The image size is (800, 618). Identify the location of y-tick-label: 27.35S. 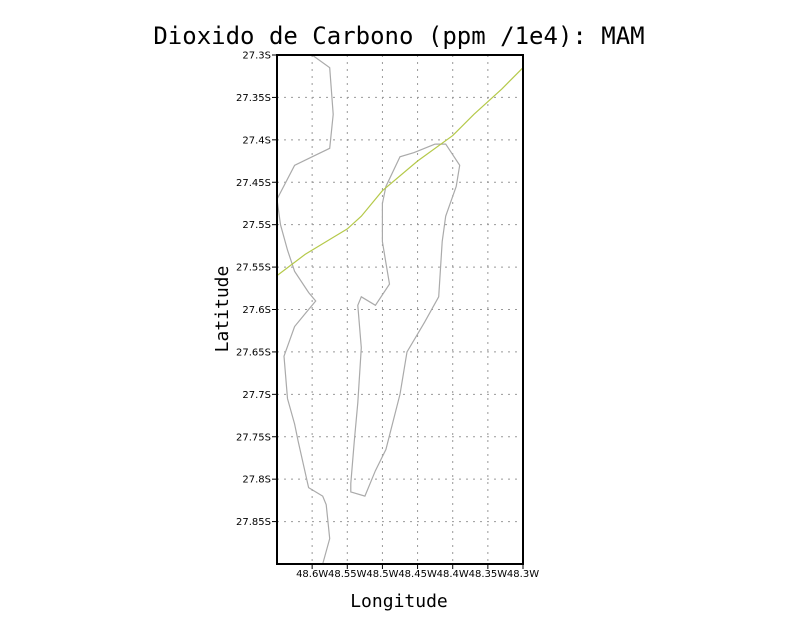
(253, 98).